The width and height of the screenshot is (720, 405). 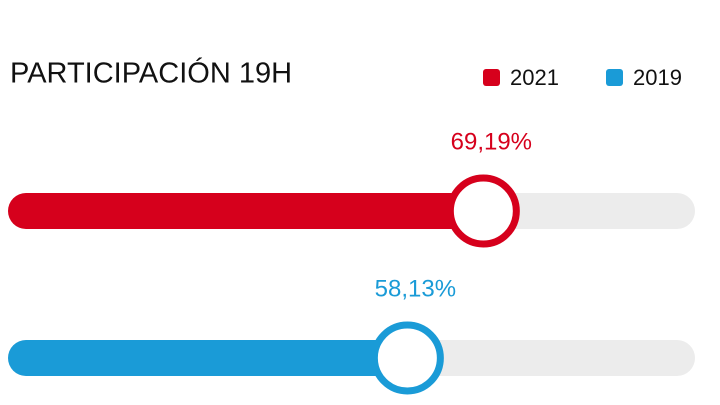 What do you see at coordinates (151, 73) in the screenshot?
I see `chart-title: PARTICIPACIÓN 19H` at bounding box center [151, 73].